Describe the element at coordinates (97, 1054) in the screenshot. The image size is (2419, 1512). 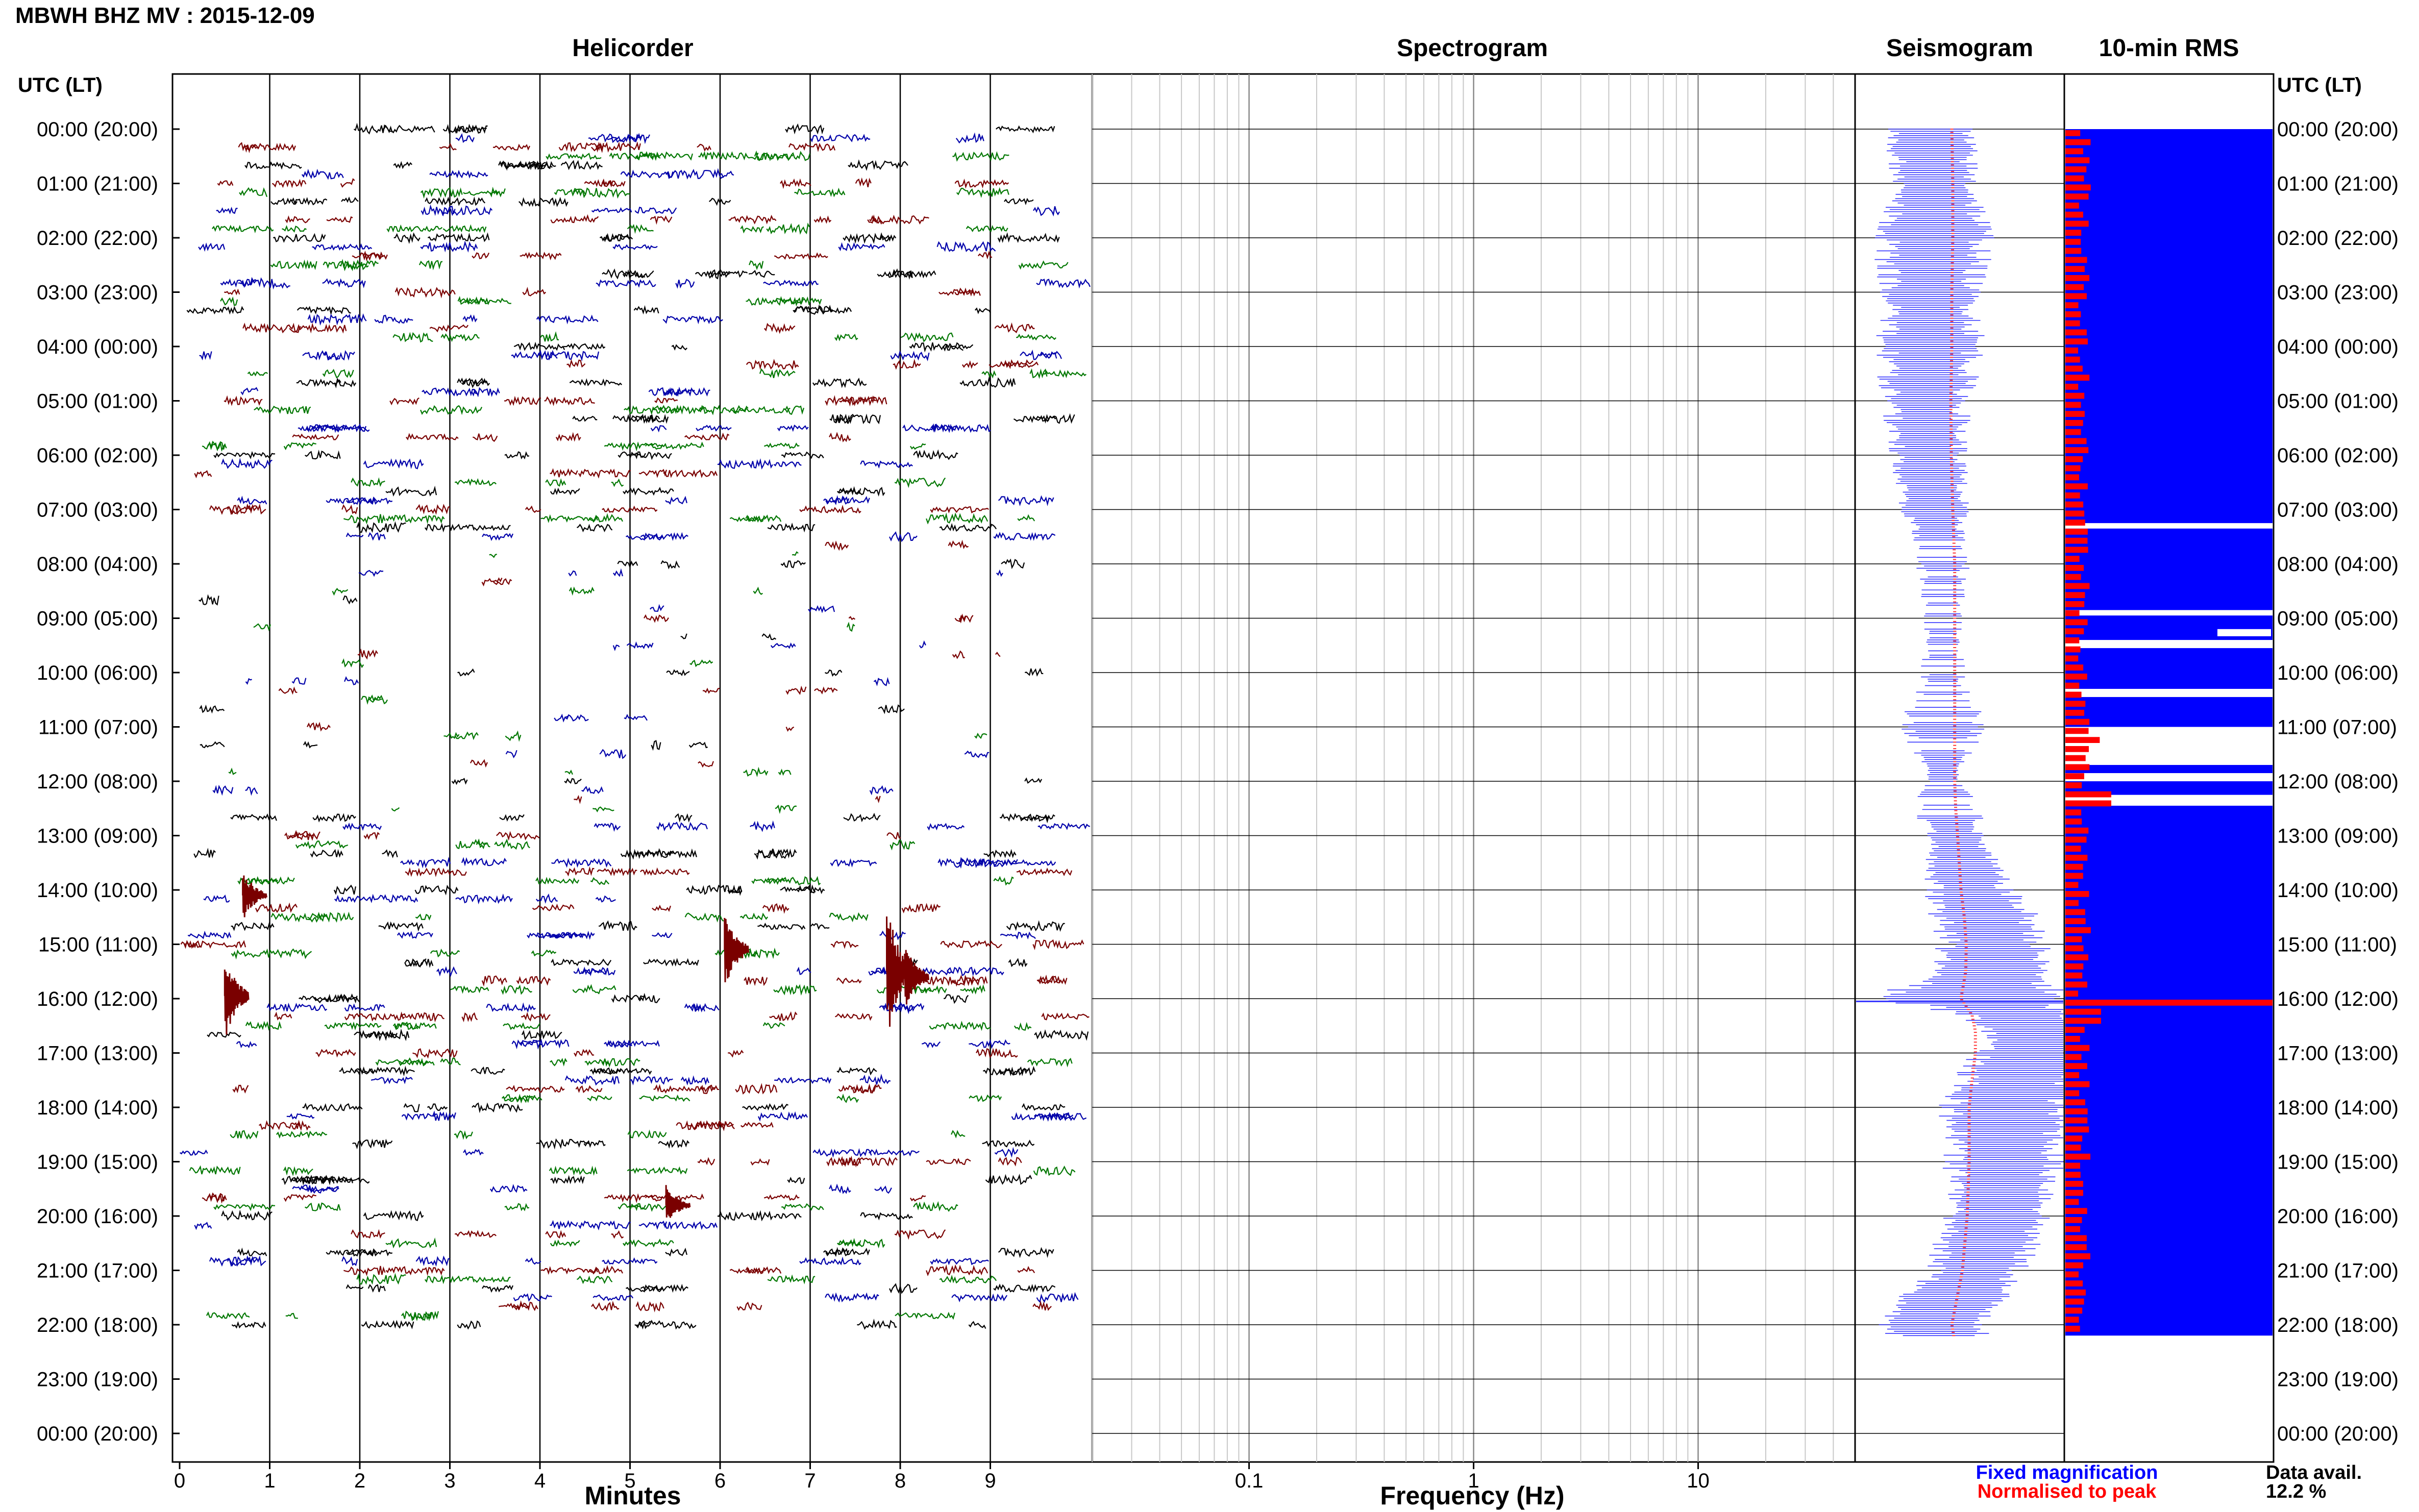
I see `utc-tick-label: 17:00 (13:00)` at that location.